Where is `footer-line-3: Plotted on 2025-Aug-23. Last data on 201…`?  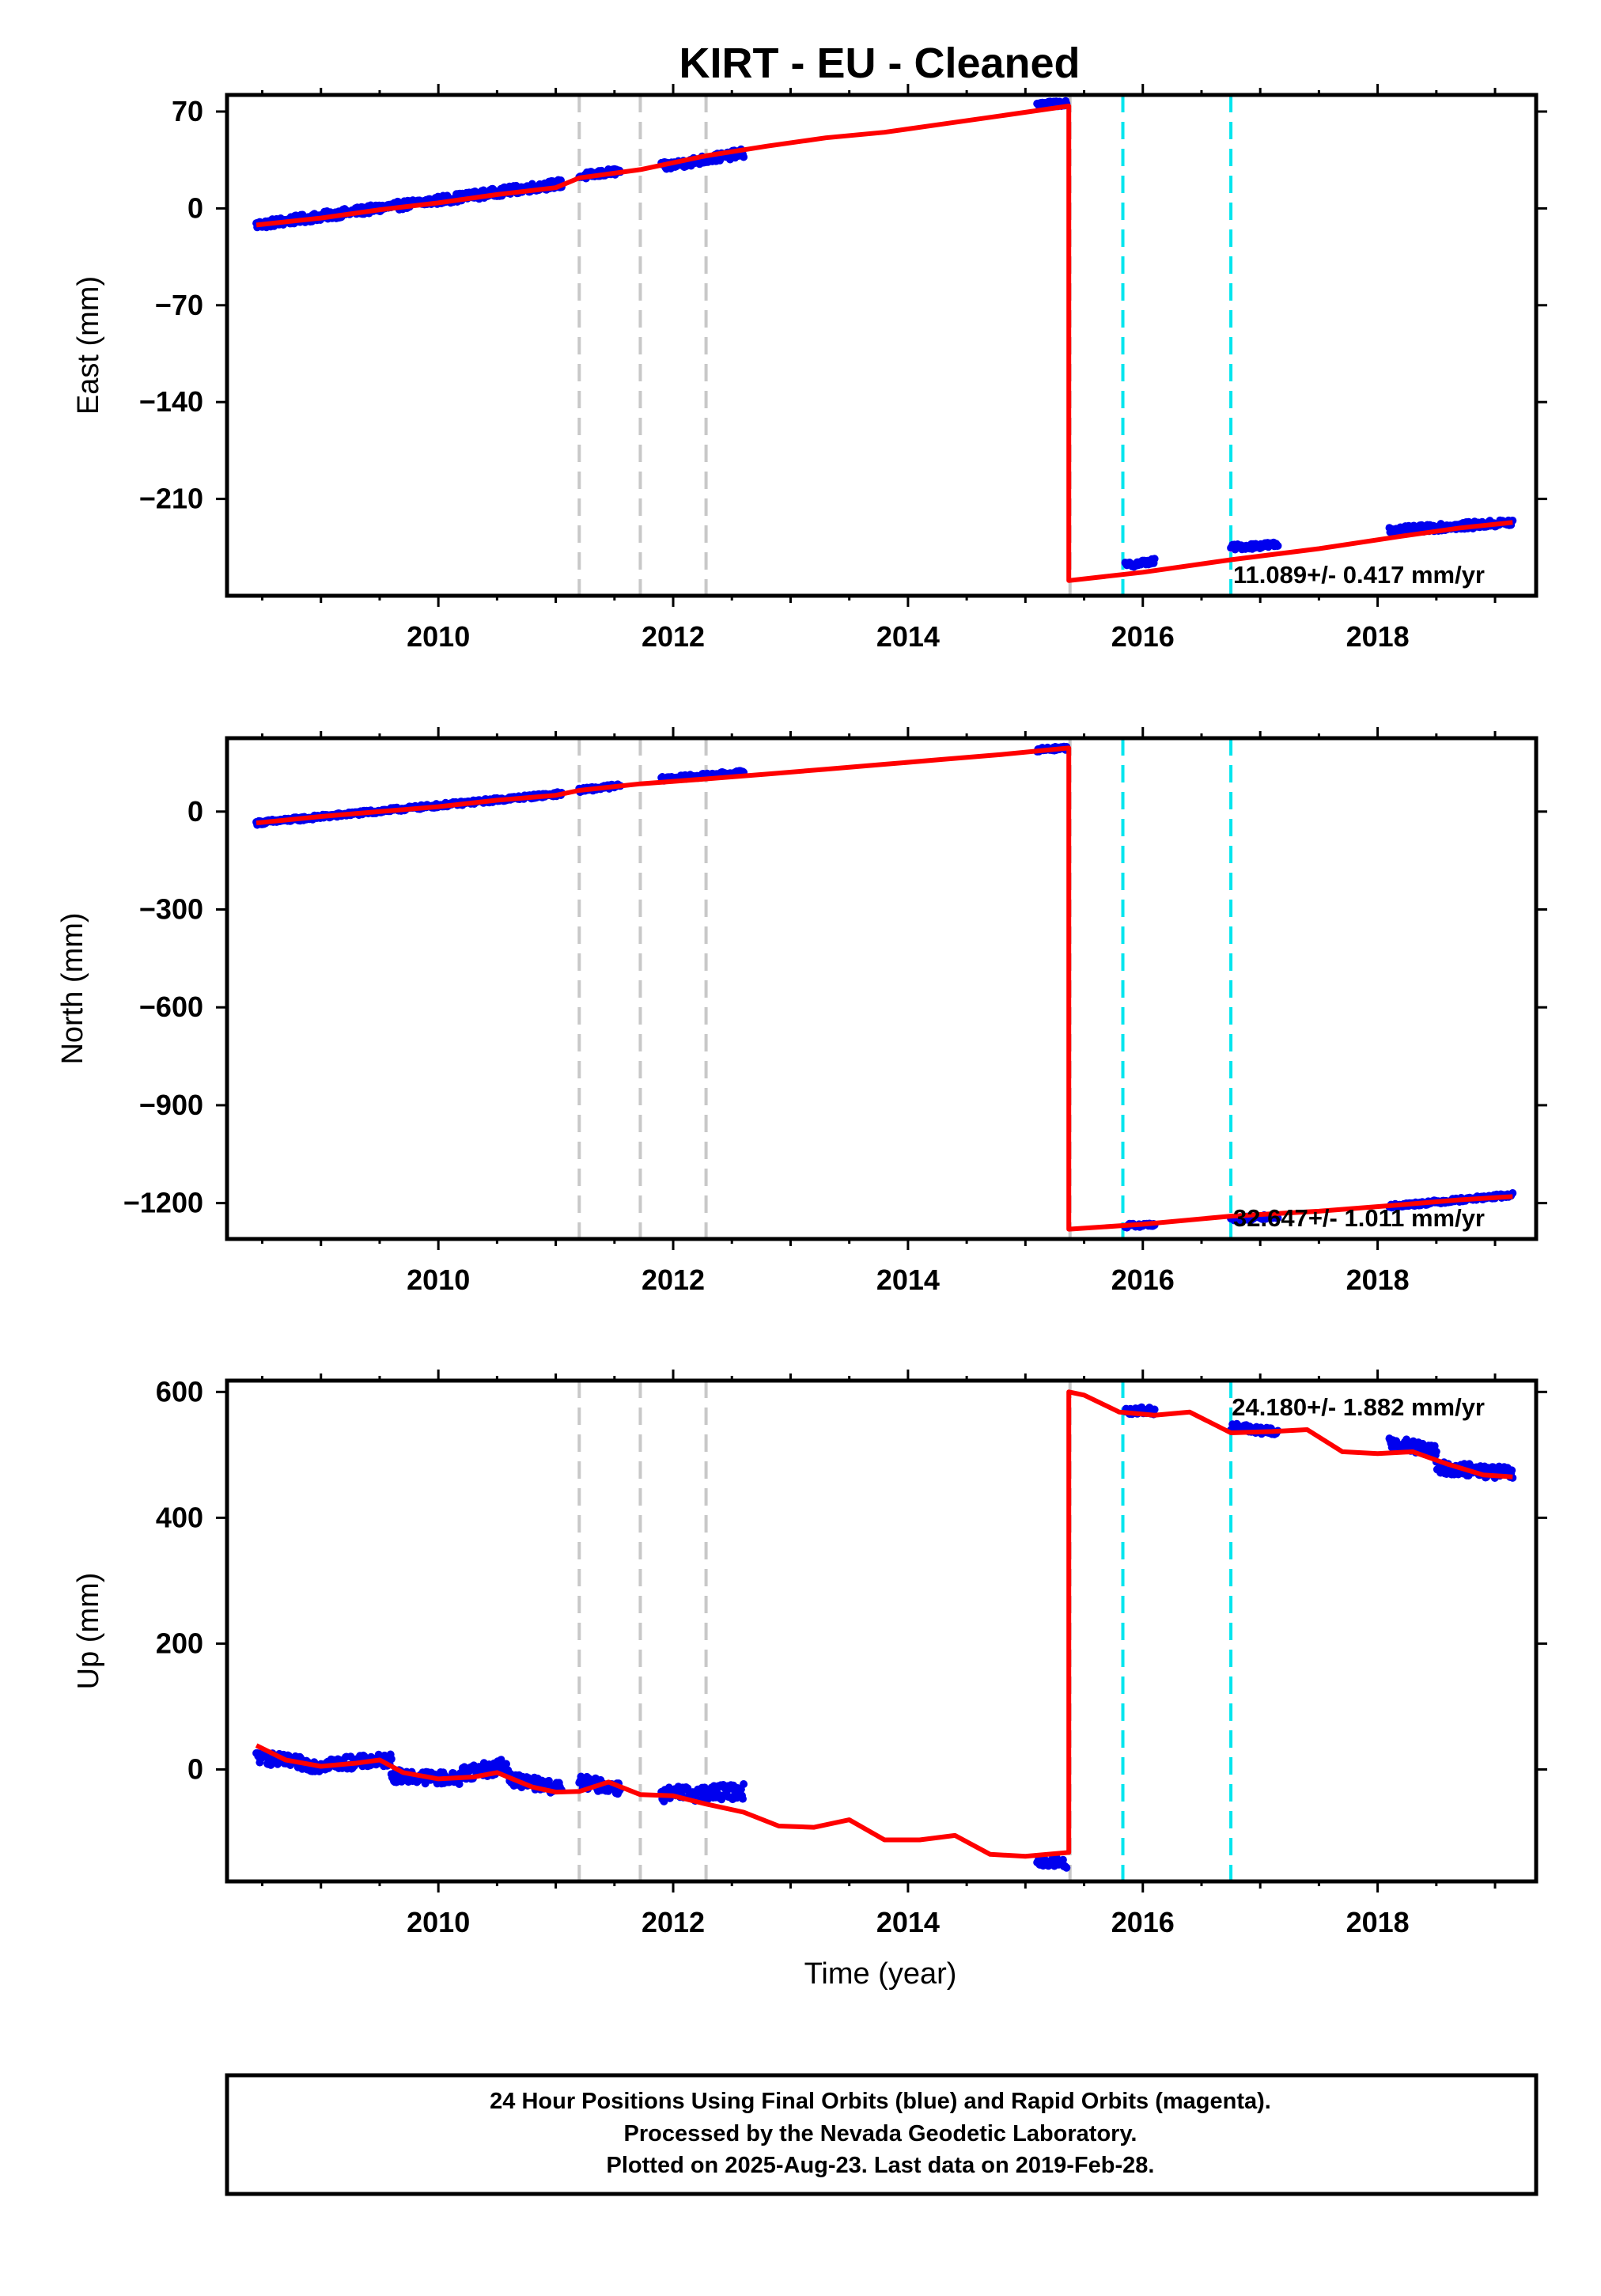 footer-line-3: Plotted on 2025-Aug-23. Last data on 201… is located at coordinates (881, 2165).